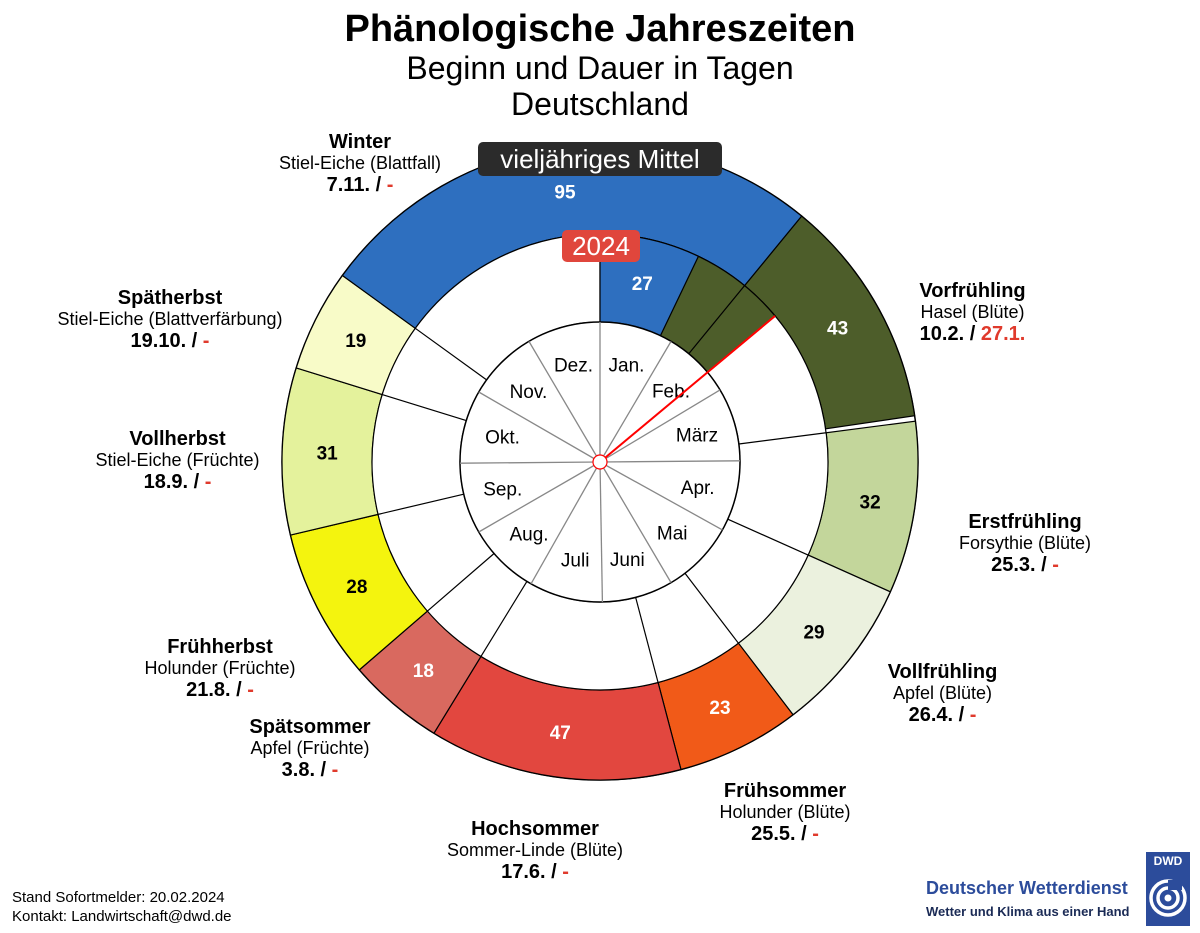  What do you see at coordinates (348, 185) in the screenshot?
I see `mean-start: 7.11.` at bounding box center [348, 185].